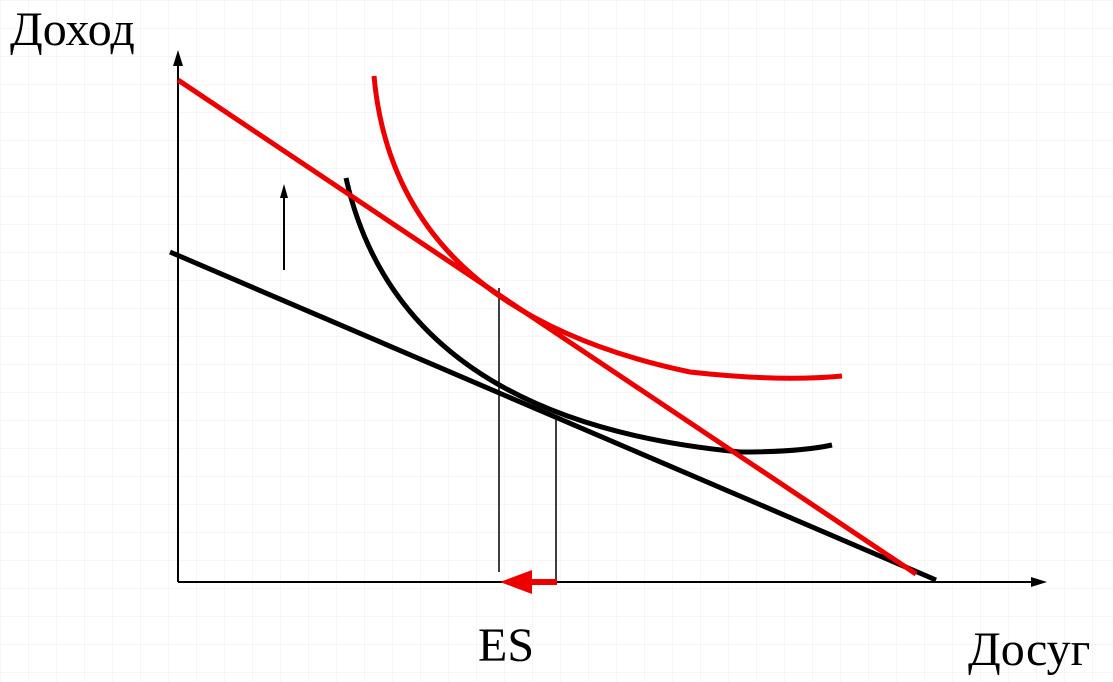 The image size is (1113, 682). Describe the element at coordinates (528, 582) in the screenshot. I see `left-arrow-icon` at that location.